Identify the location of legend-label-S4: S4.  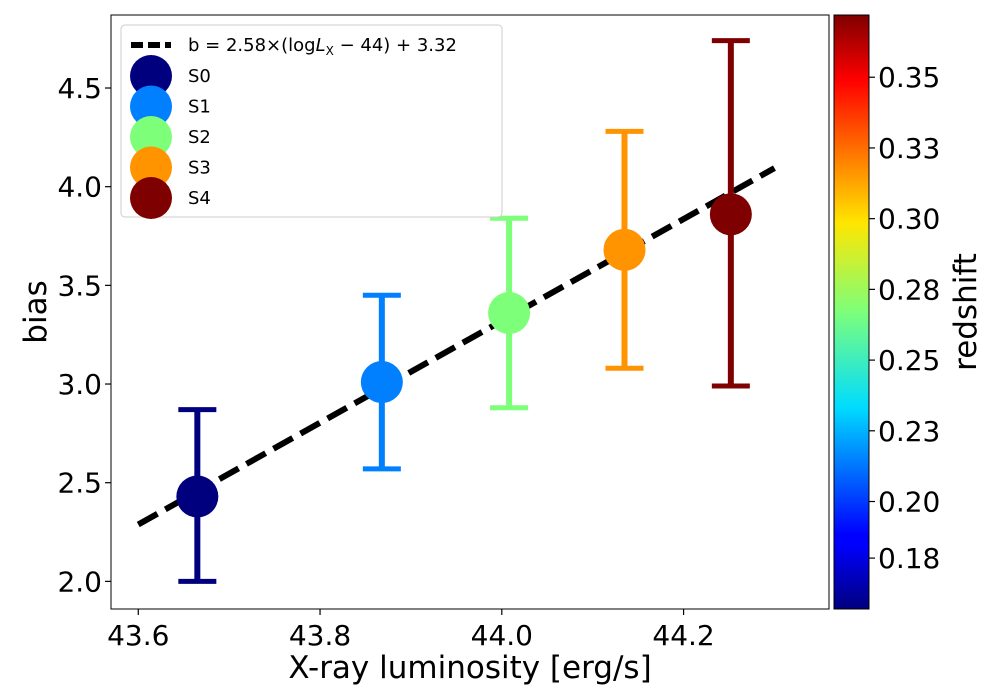
(199, 198).